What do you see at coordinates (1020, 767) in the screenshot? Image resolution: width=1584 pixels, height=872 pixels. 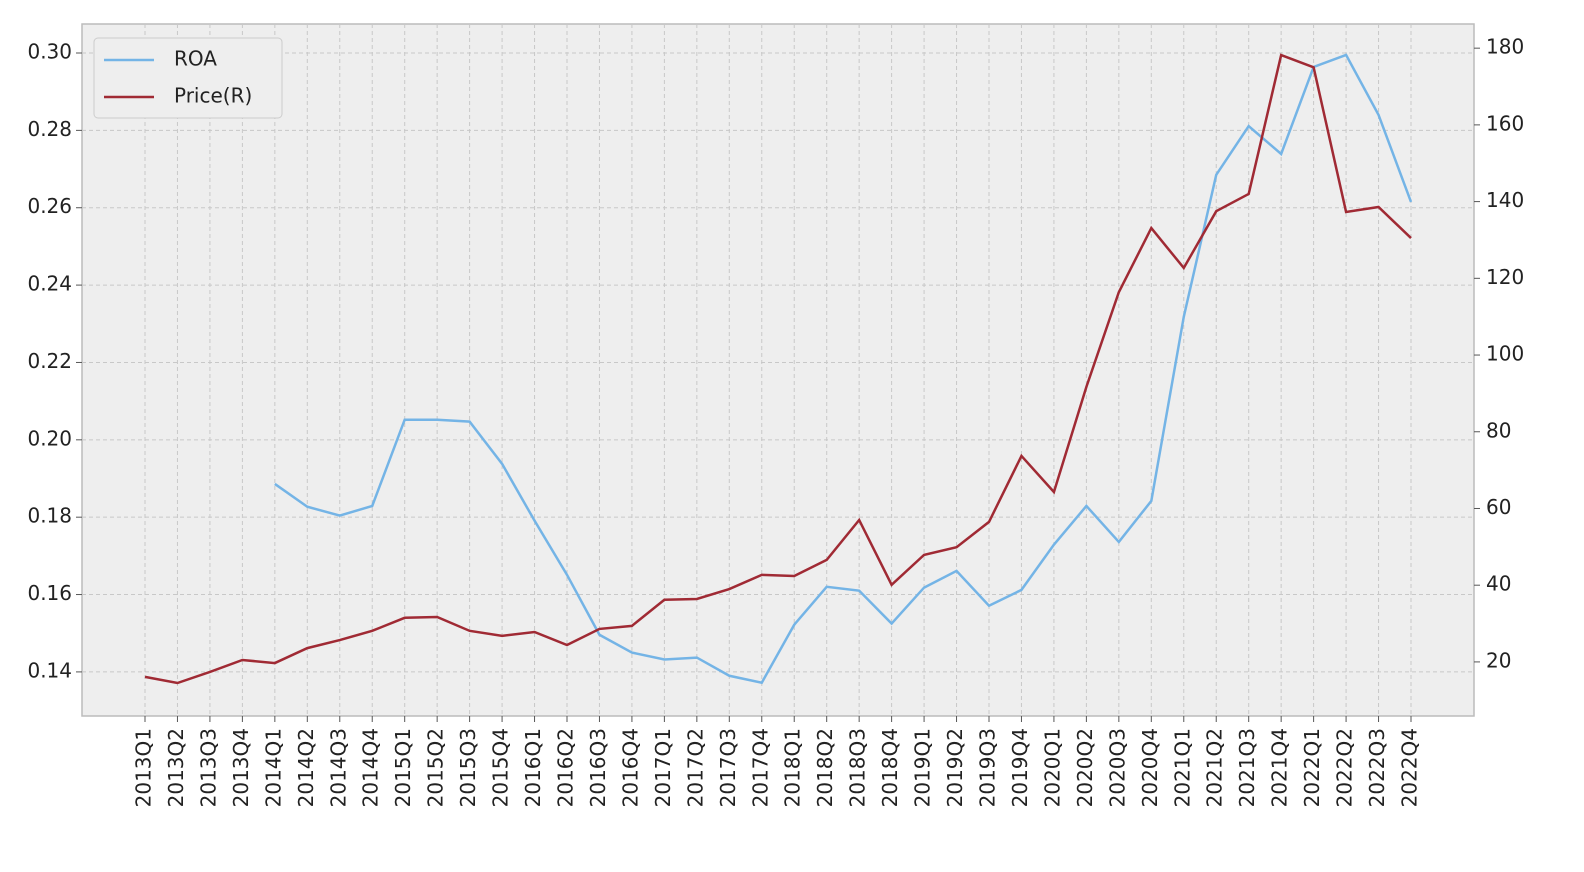 I see `x-tick-label: 2019Q4` at bounding box center [1020, 767].